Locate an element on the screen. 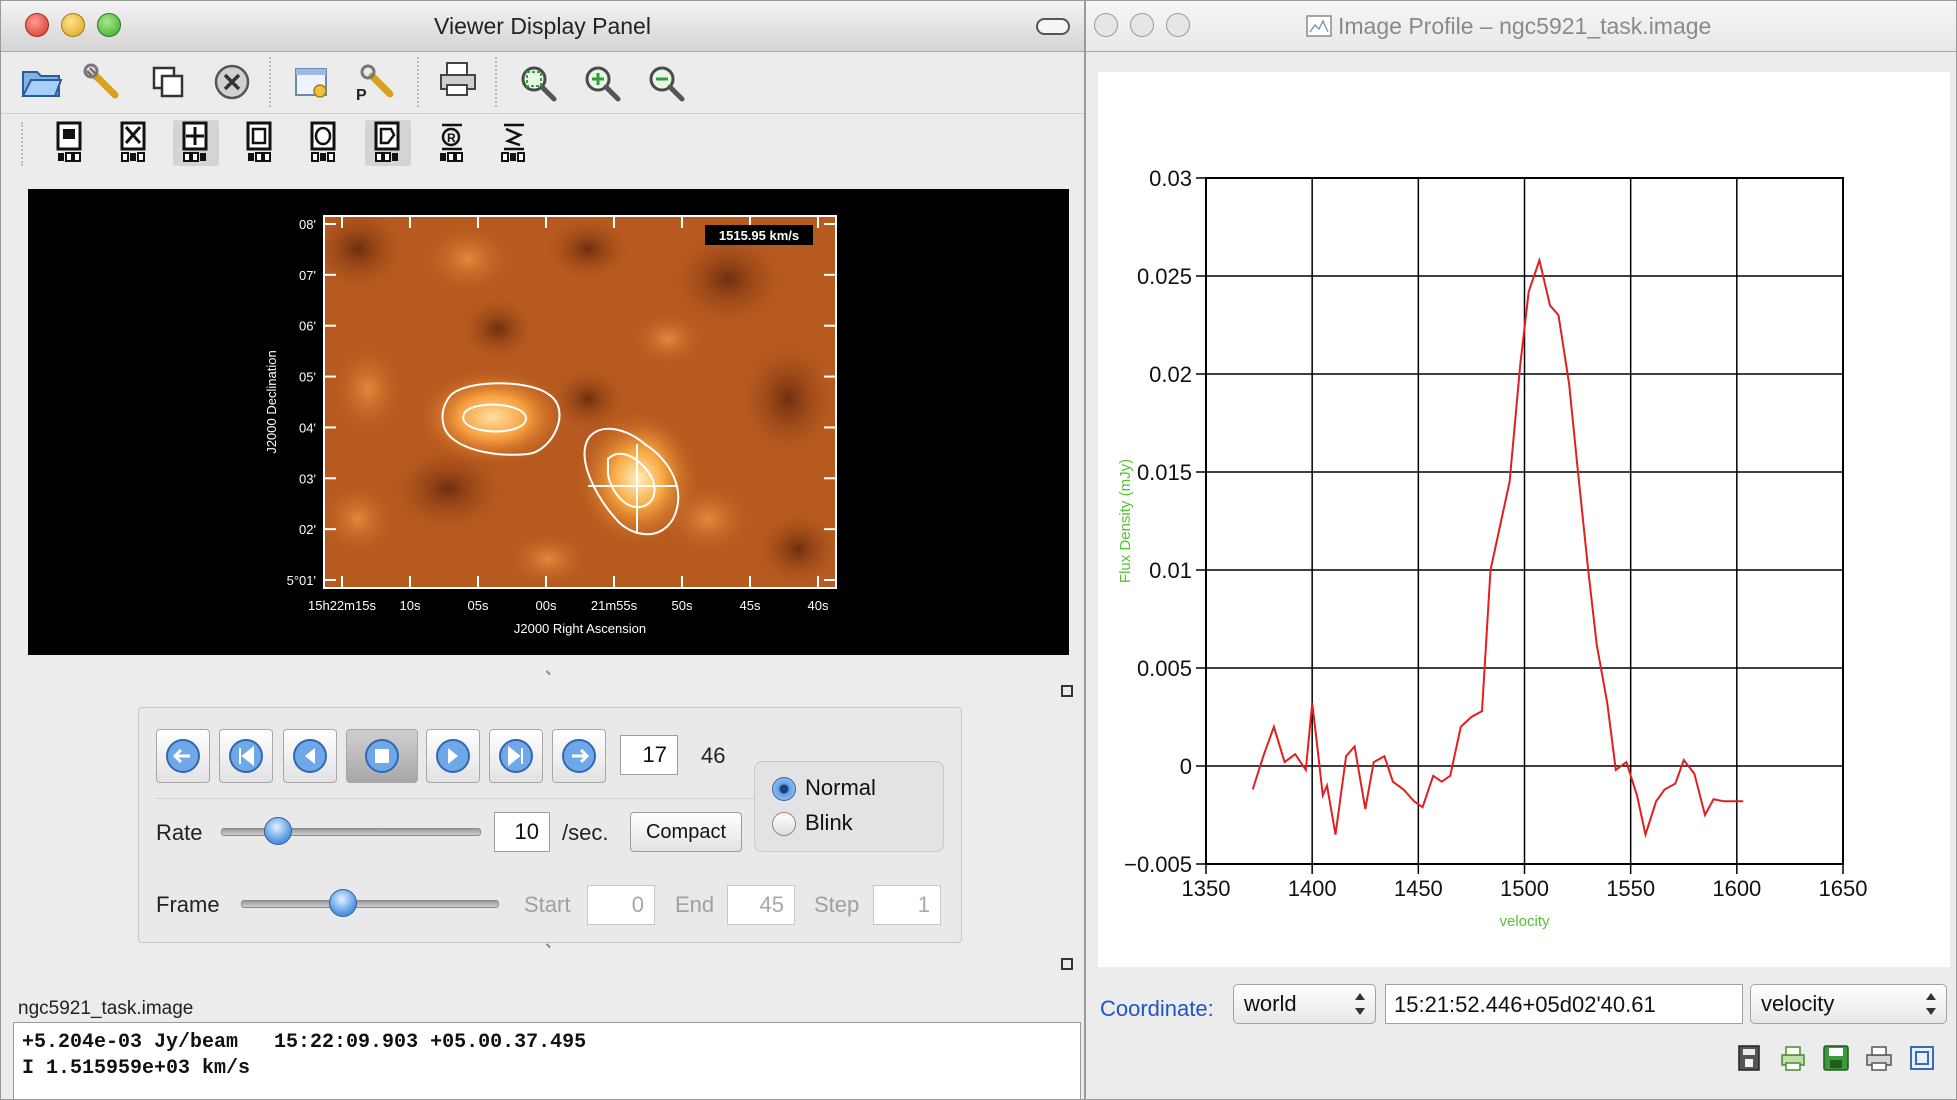 This screenshot has width=1957, height=1100. play-forward-button is located at coordinates (453, 756).